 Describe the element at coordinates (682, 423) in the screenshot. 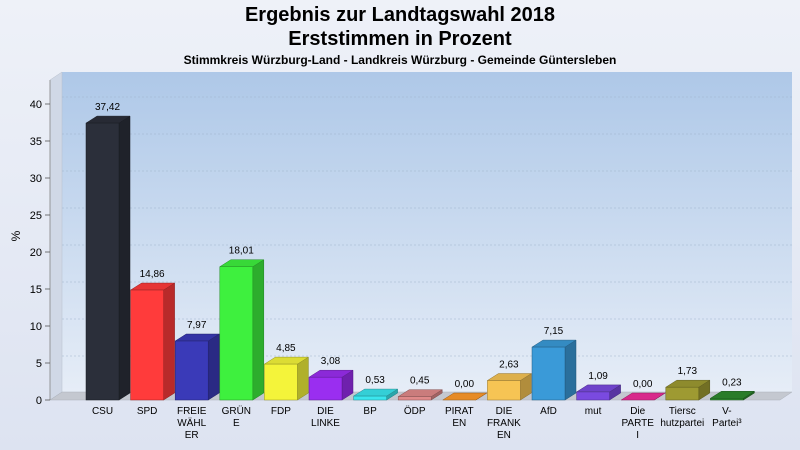

I see `x-tick-label: hutzpartei` at that location.